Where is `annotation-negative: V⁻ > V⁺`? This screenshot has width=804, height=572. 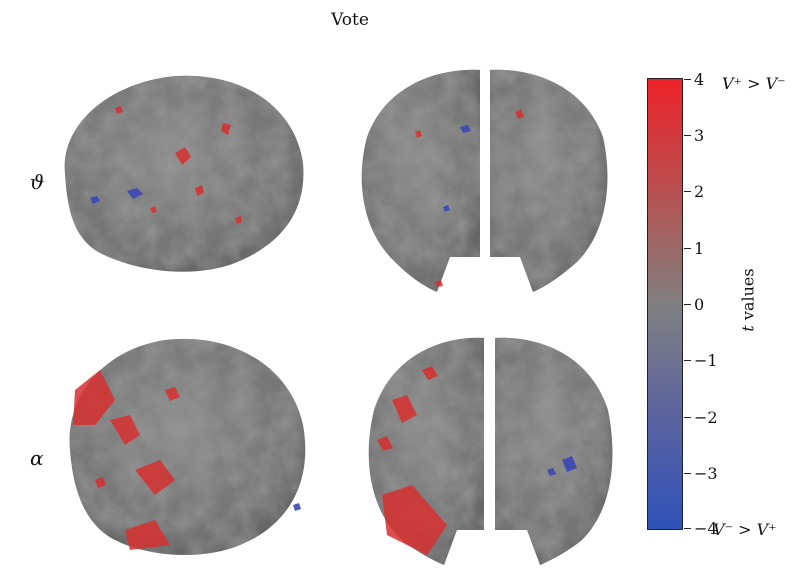
annotation-negative: V⁻ > V⁺ is located at coordinates (745, 529).